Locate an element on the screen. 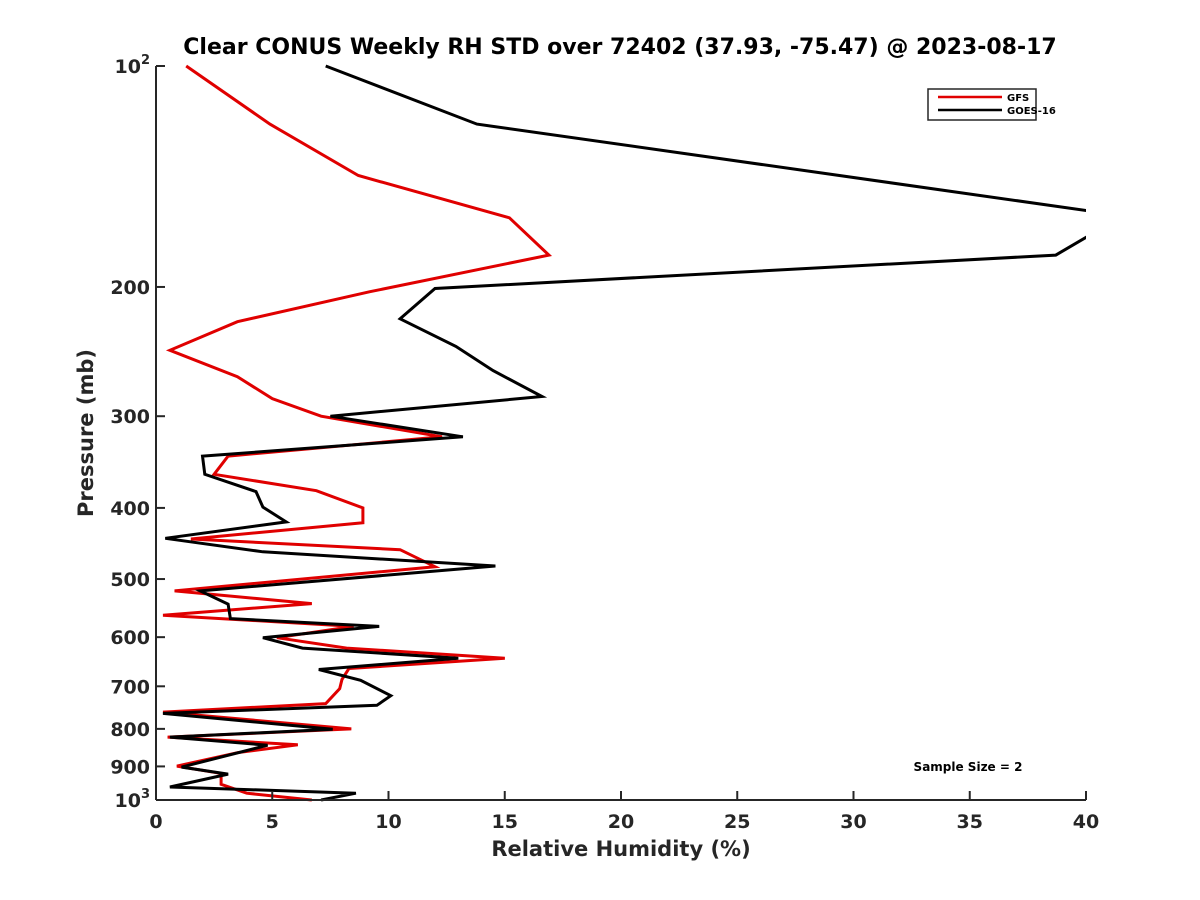 This screenshot has width=1200, height=900. y-tick-label: 900 is located at coordinates (130, 767).